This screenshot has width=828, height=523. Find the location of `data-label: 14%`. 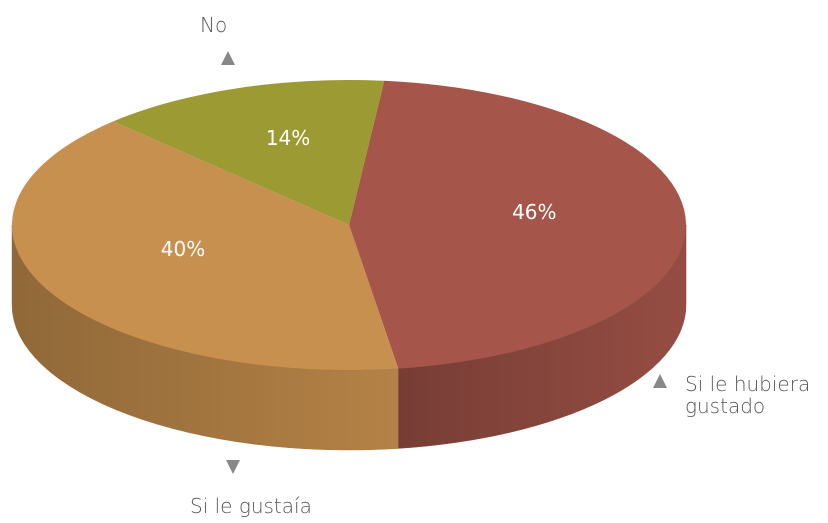

data-label: 14% is located at coordinates (288, 138).